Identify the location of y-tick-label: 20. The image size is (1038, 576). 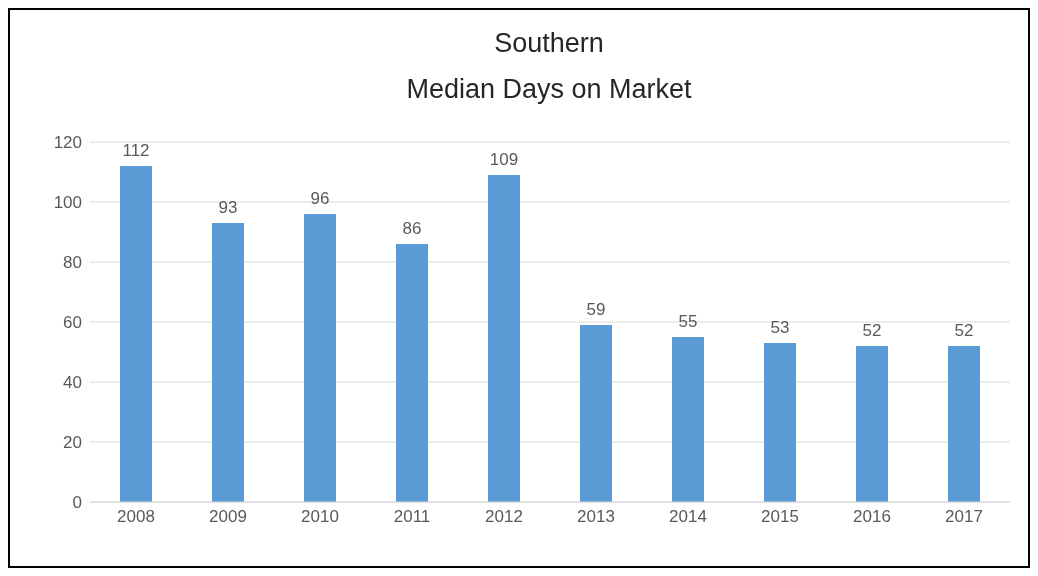
(72, 443).